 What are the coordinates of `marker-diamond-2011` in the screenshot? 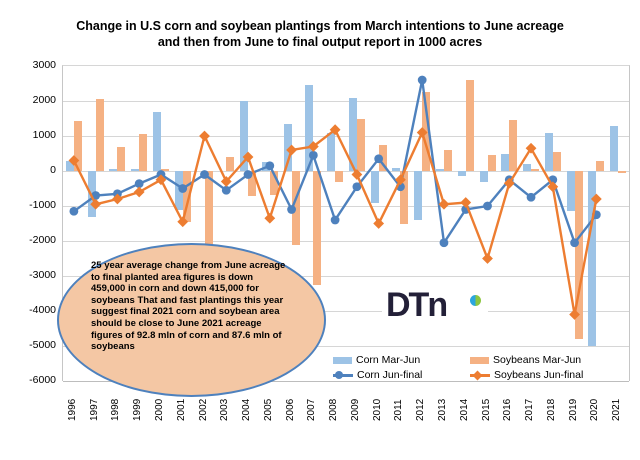 It's located at (400, 180).